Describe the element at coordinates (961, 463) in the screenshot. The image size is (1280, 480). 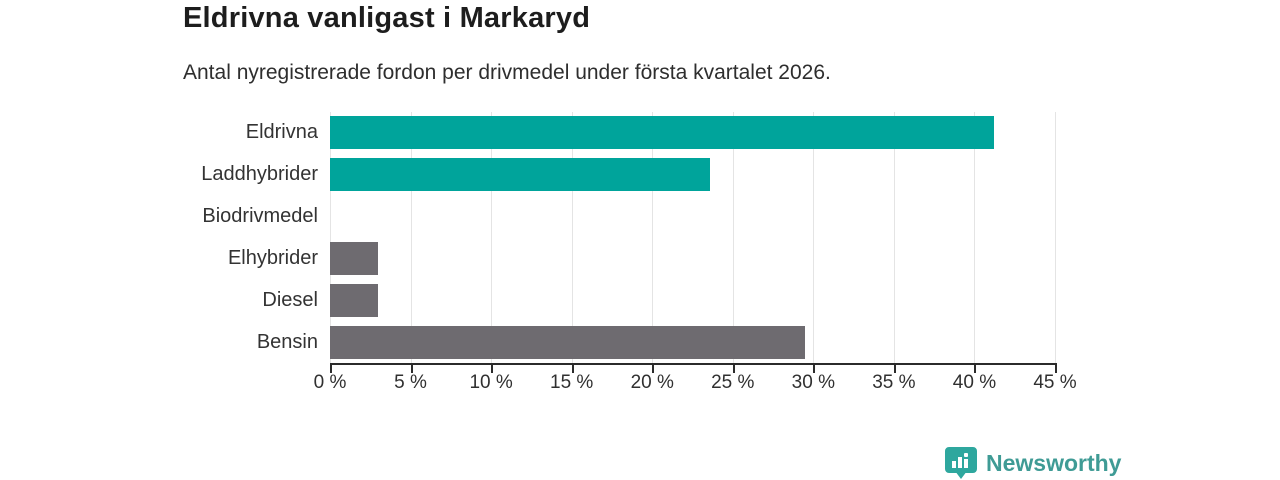
I see `bar-chart-speech-bubble-icon` at that location.